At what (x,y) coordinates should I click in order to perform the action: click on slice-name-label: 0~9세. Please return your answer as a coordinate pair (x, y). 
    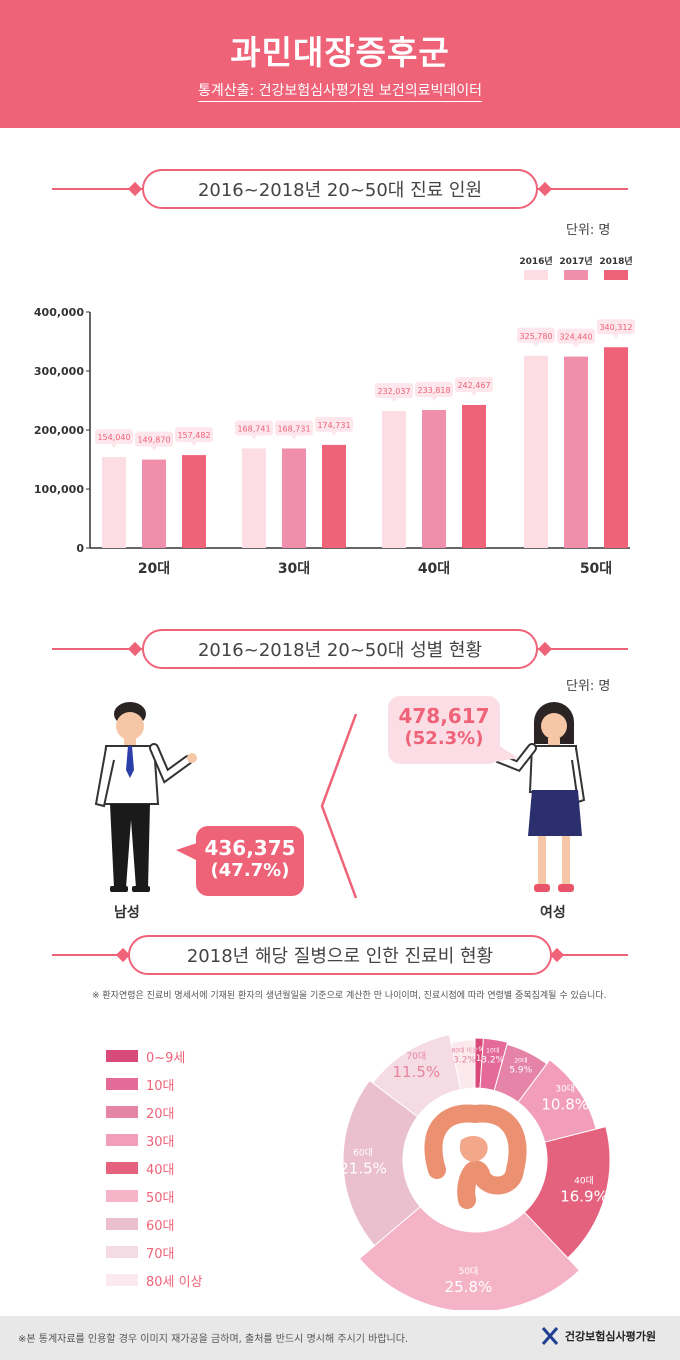
    Looking at the image, I should click on (479, 1049).